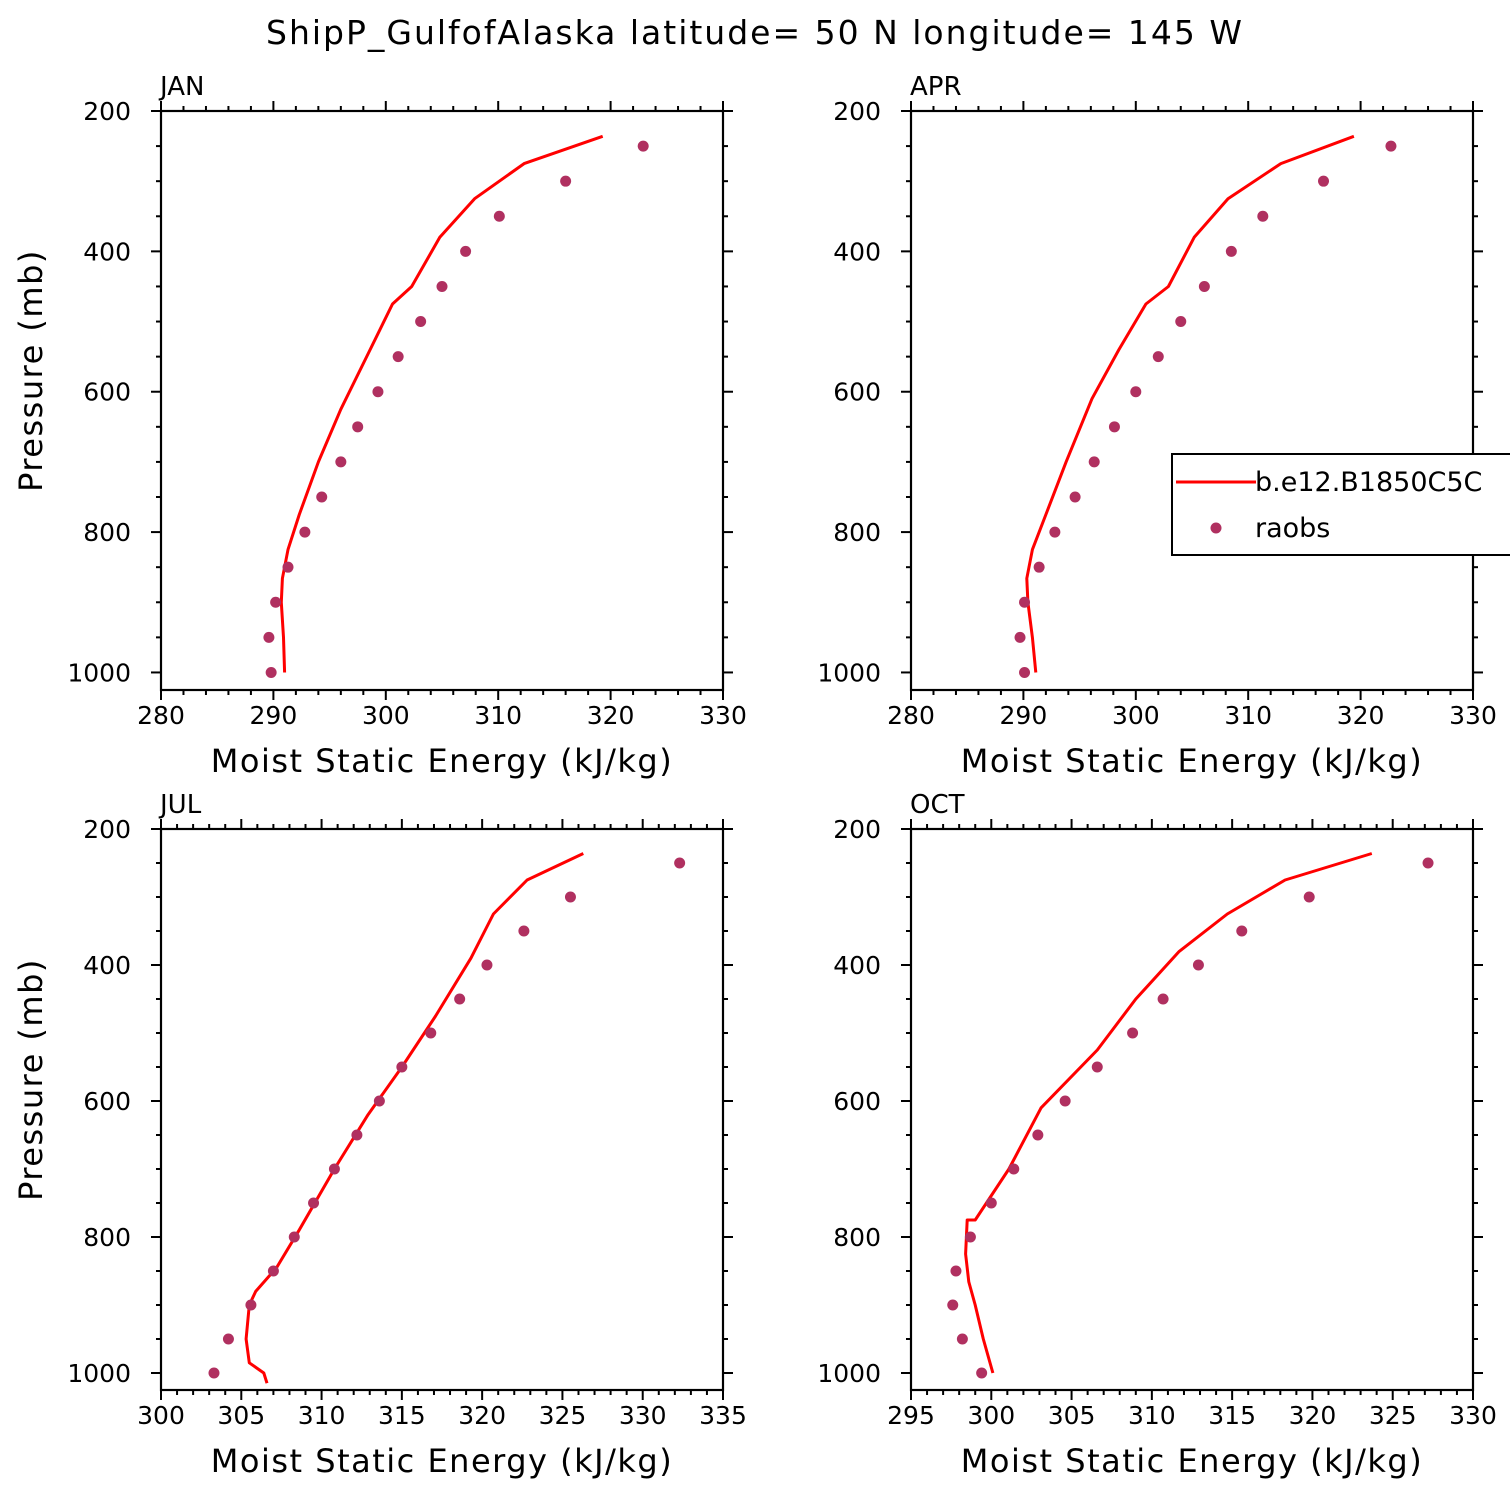 The width and height of the screenshot is (1510, 1510). Describe the element at coordinates (1340, 504) in the screenshot. I see `legend-box` at that location.